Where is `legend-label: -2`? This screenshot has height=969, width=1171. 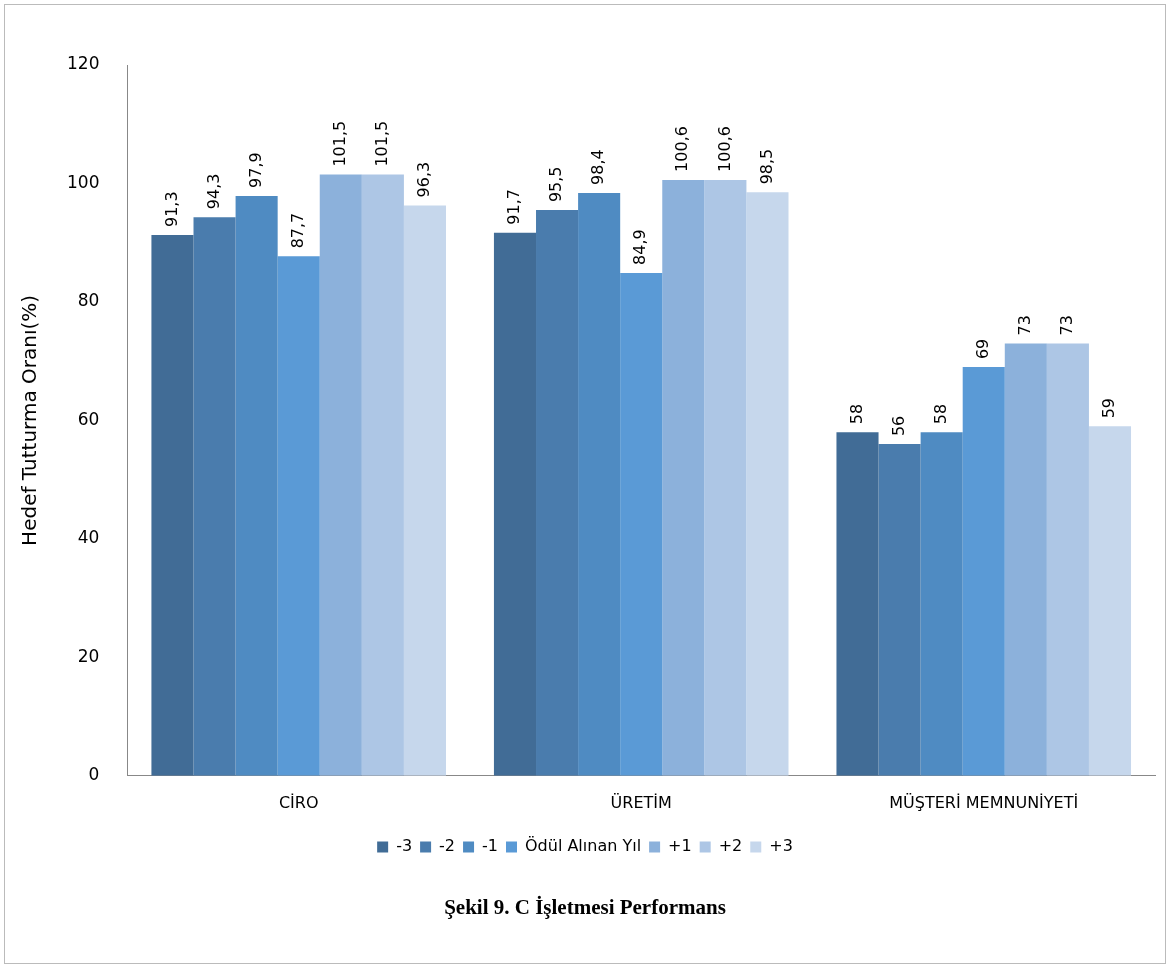
legend-label: -2 is located at coordinates (447, 846).